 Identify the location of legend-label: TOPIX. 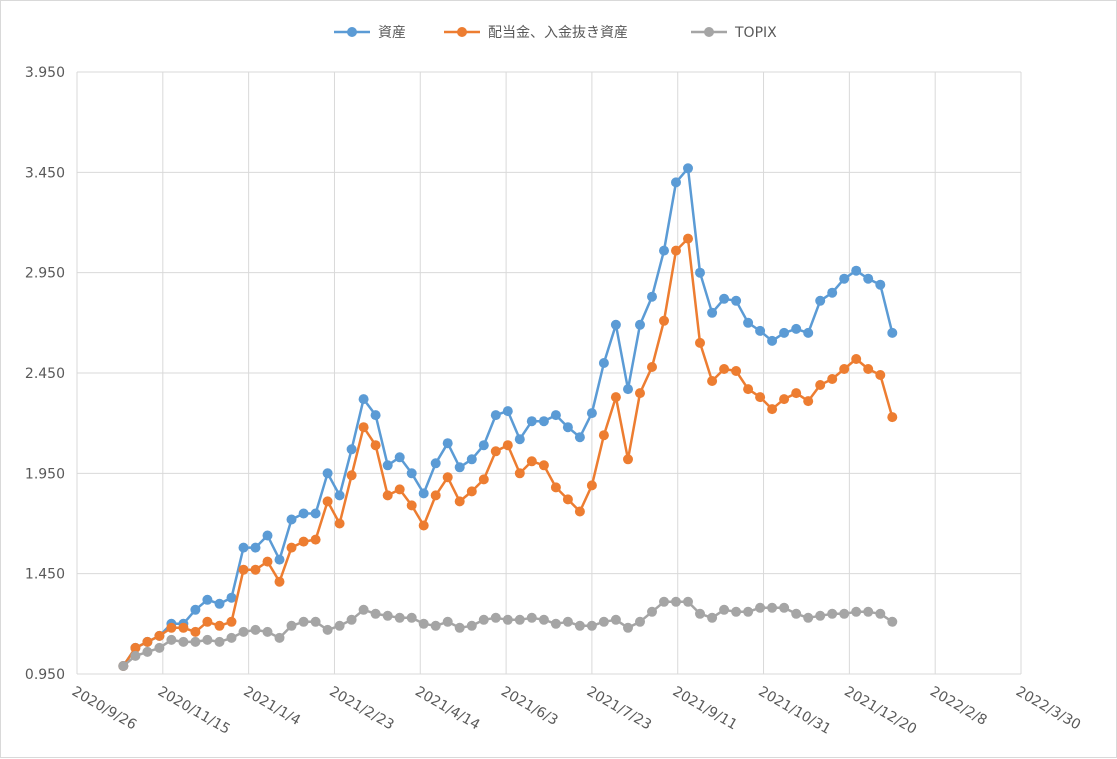
(755, 33).